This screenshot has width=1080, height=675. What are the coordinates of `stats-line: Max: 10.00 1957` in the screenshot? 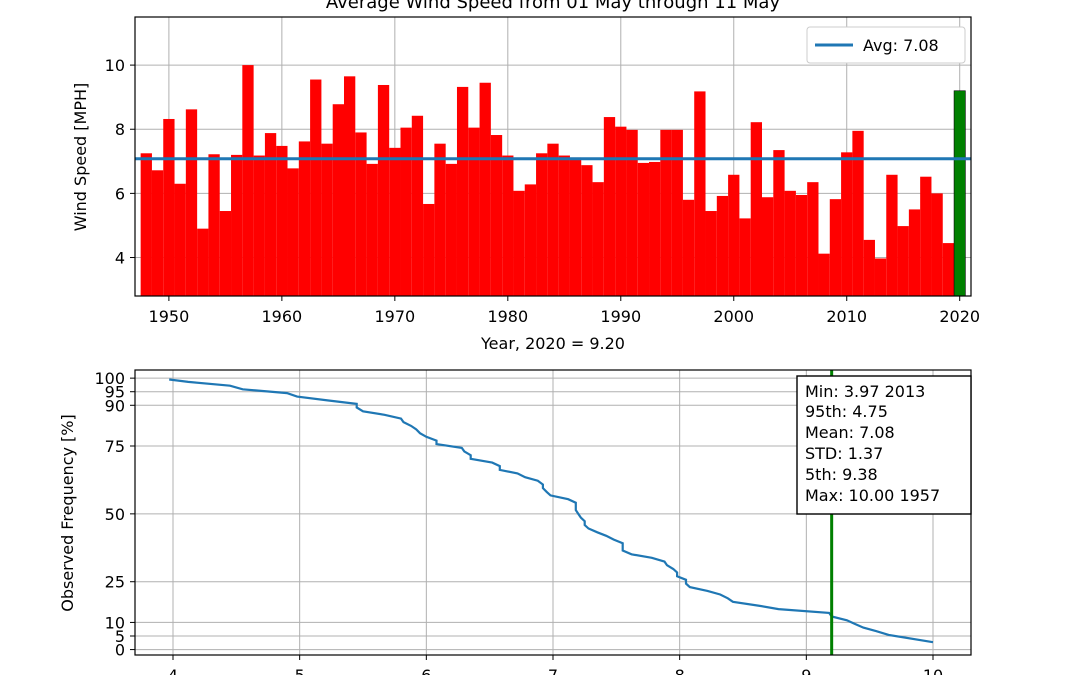 It's located at (872, 495).